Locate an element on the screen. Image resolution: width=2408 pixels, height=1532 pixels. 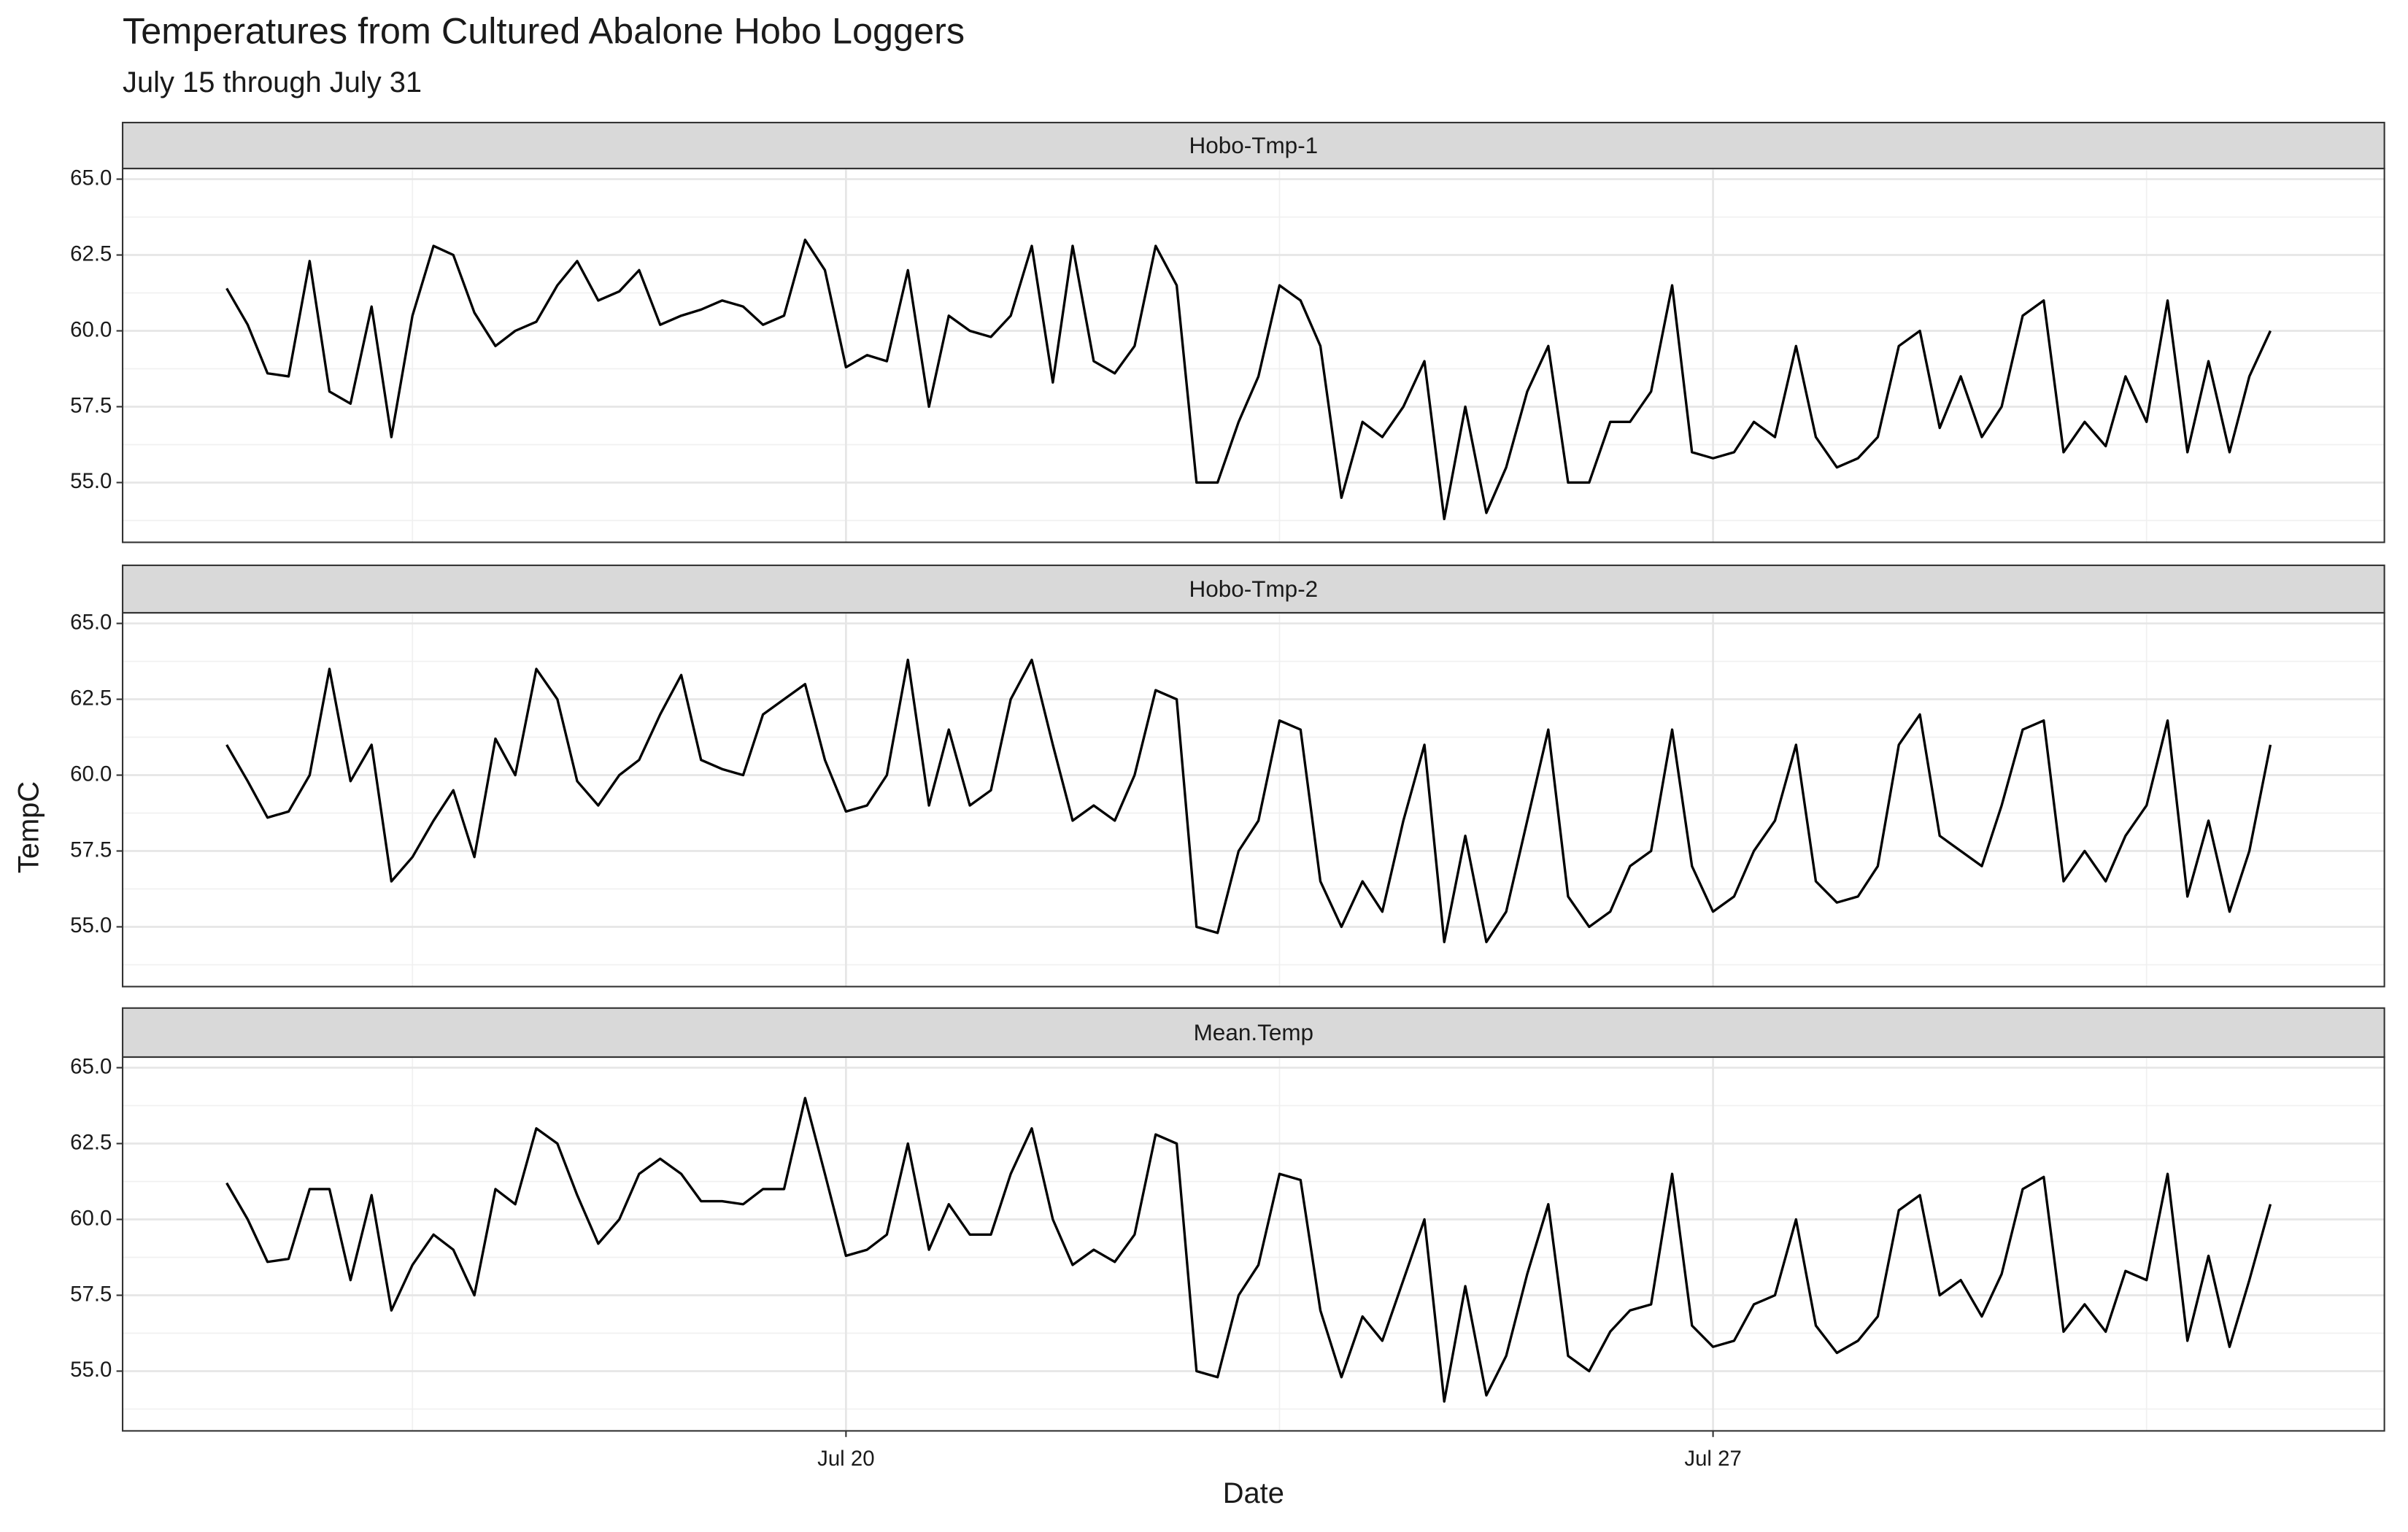
strip-label: Hobo-Tmp-1 is located at coordinates (1253, 145).